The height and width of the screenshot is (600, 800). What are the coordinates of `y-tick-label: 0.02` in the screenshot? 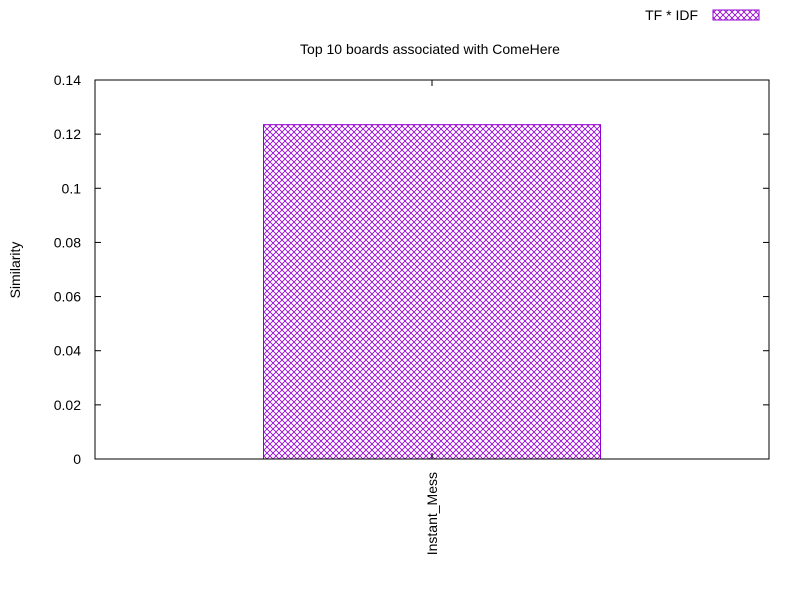 It's located at (67, 405).